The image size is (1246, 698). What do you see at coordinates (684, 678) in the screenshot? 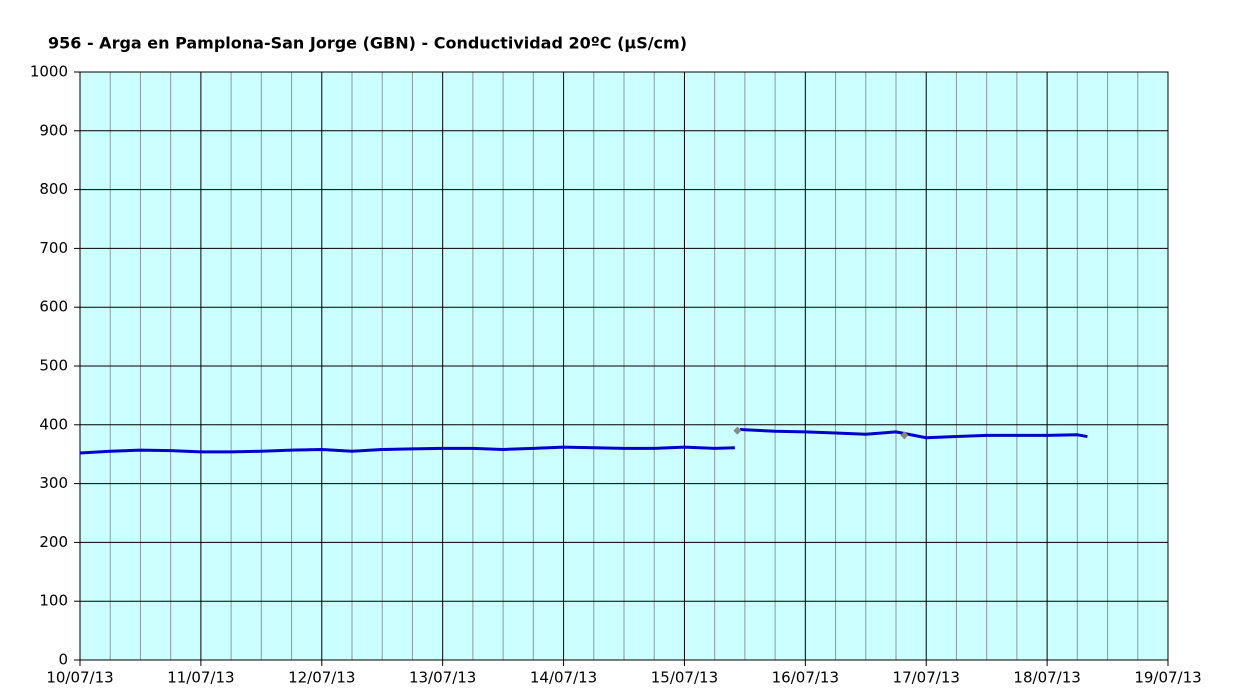
I see `x-tick-label: 15/07/13` at bounding box center [684, 678].